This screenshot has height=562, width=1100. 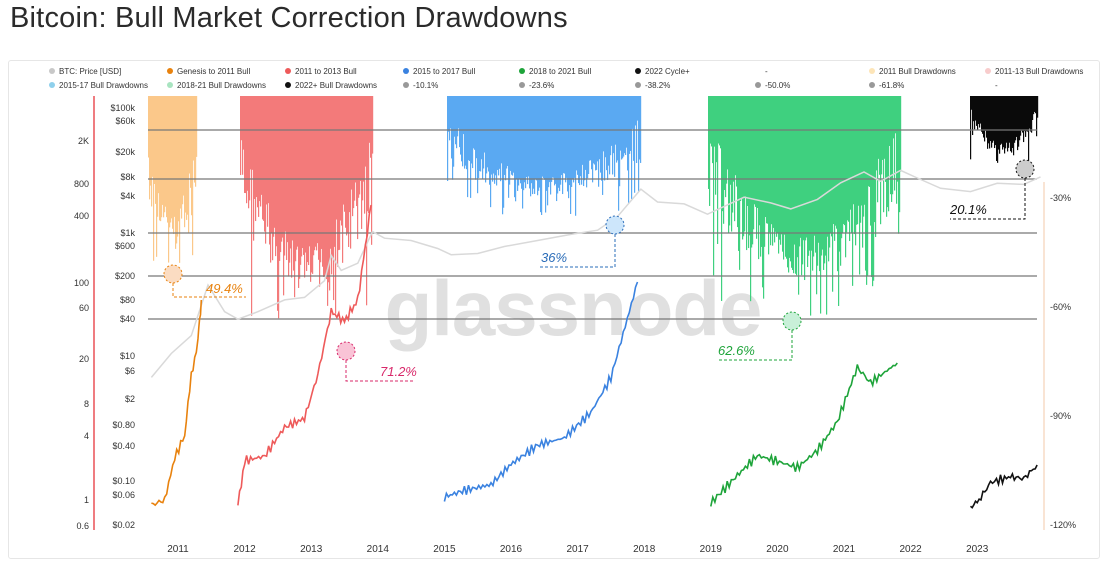 I want to click on drawdown-callout, so click(x=209, y=290).